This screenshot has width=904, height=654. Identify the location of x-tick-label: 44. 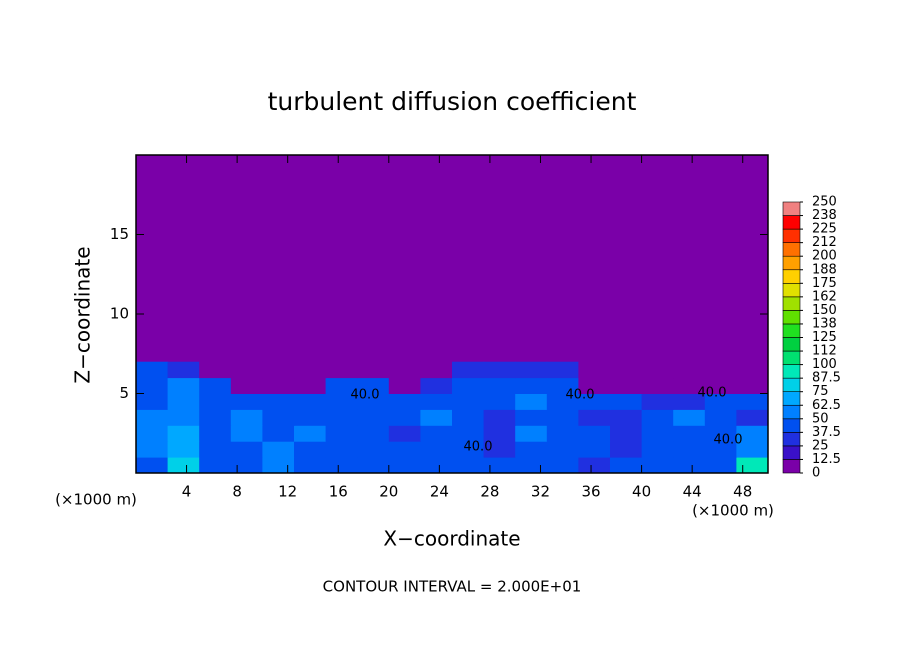
(692, 492).